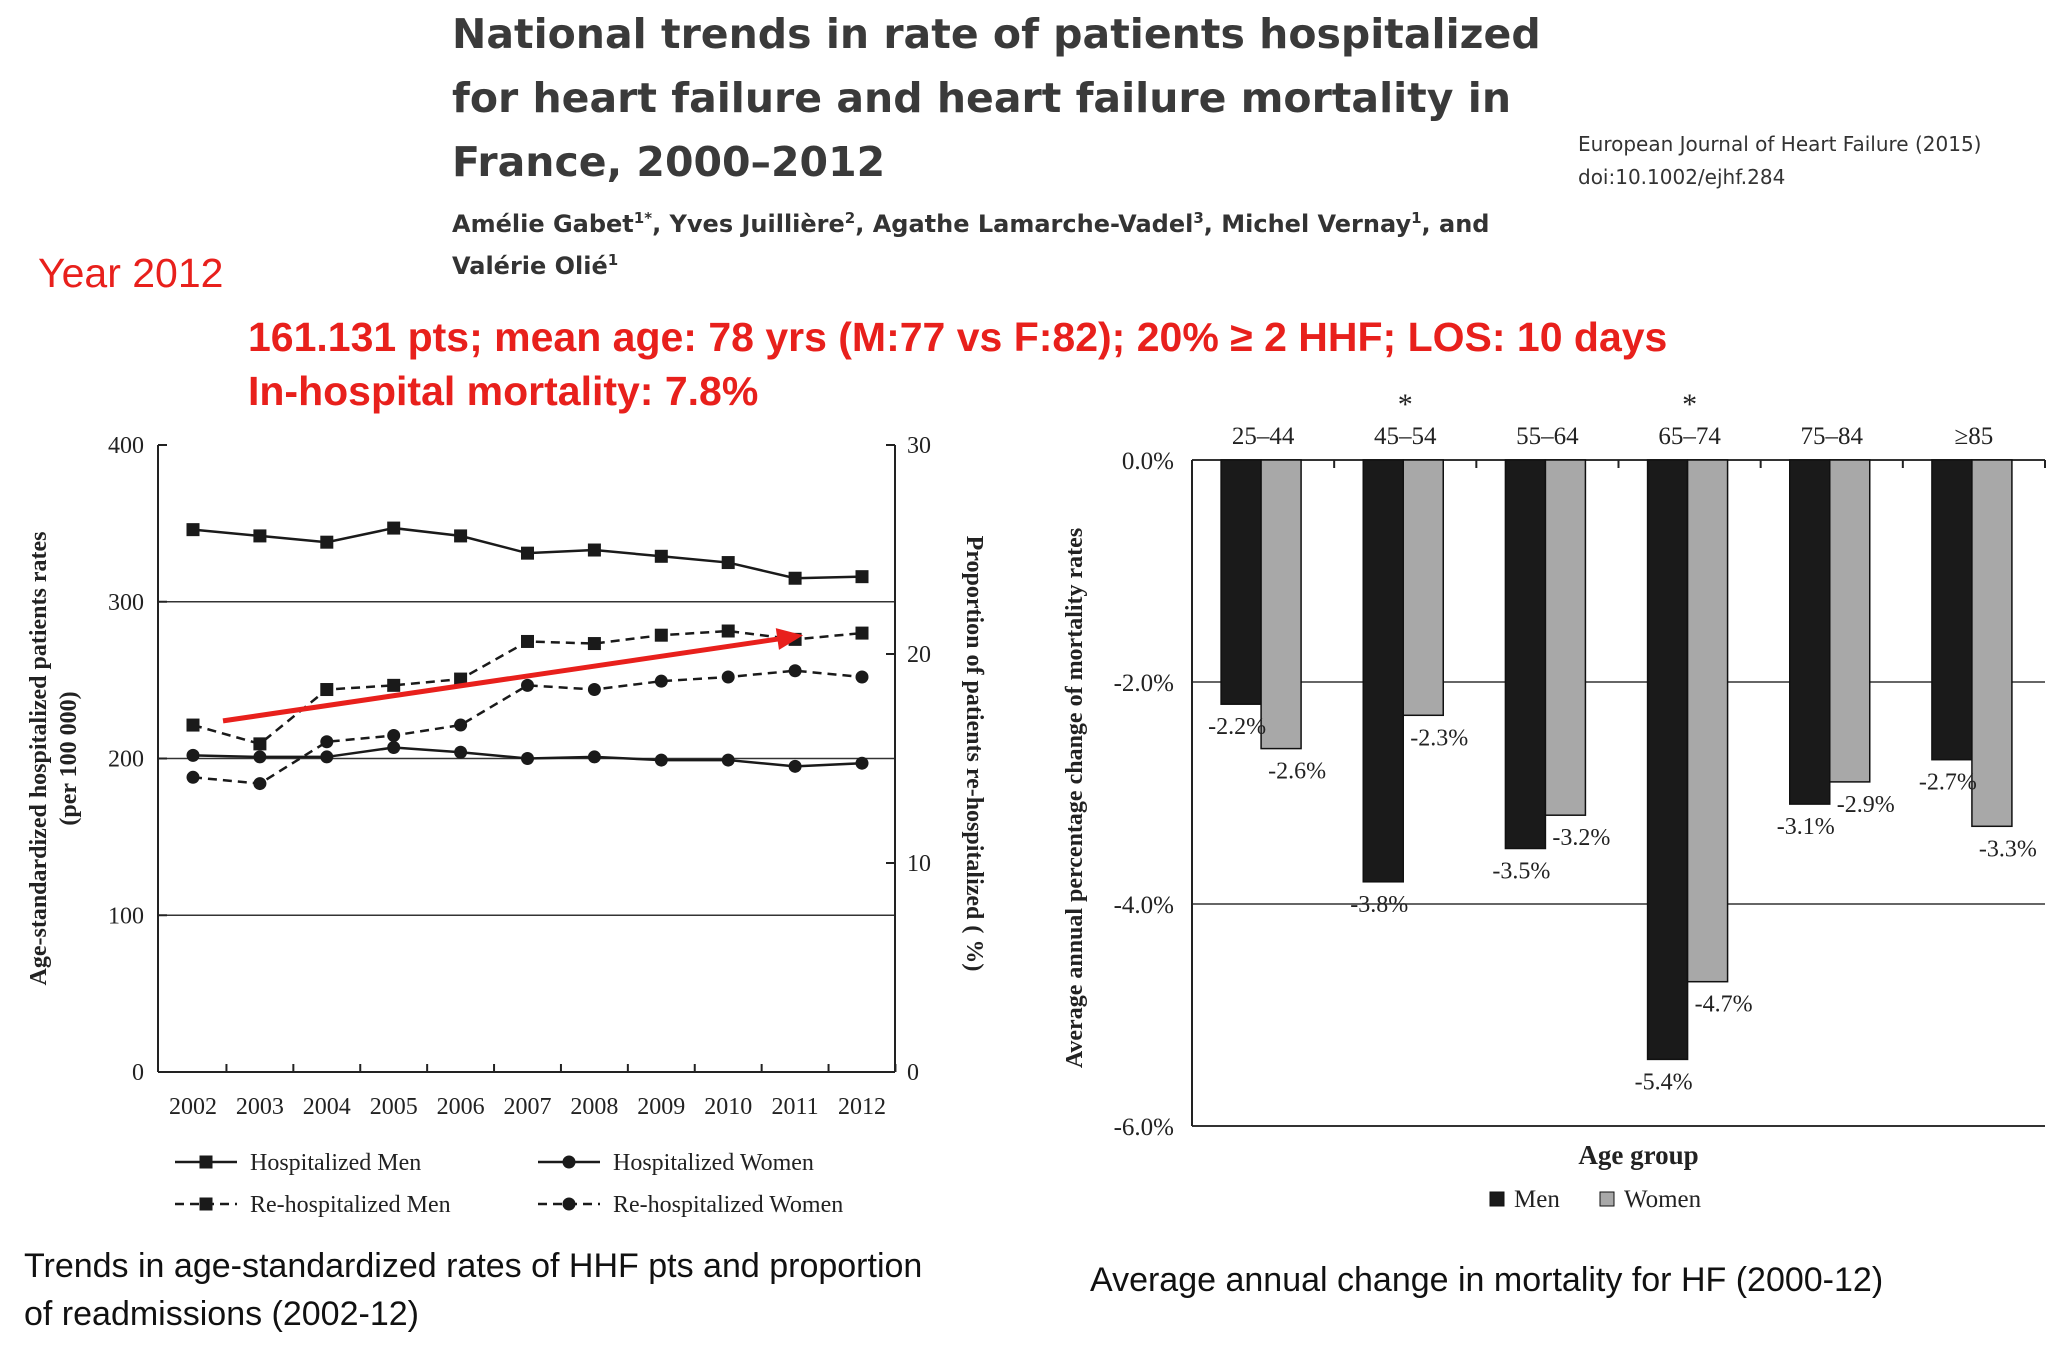 The height and width of the screenshot is (1366, 2048). Describe the element at coordinates (1537, 1199) in the screenshot. I see `legend-label: Men` at that location.